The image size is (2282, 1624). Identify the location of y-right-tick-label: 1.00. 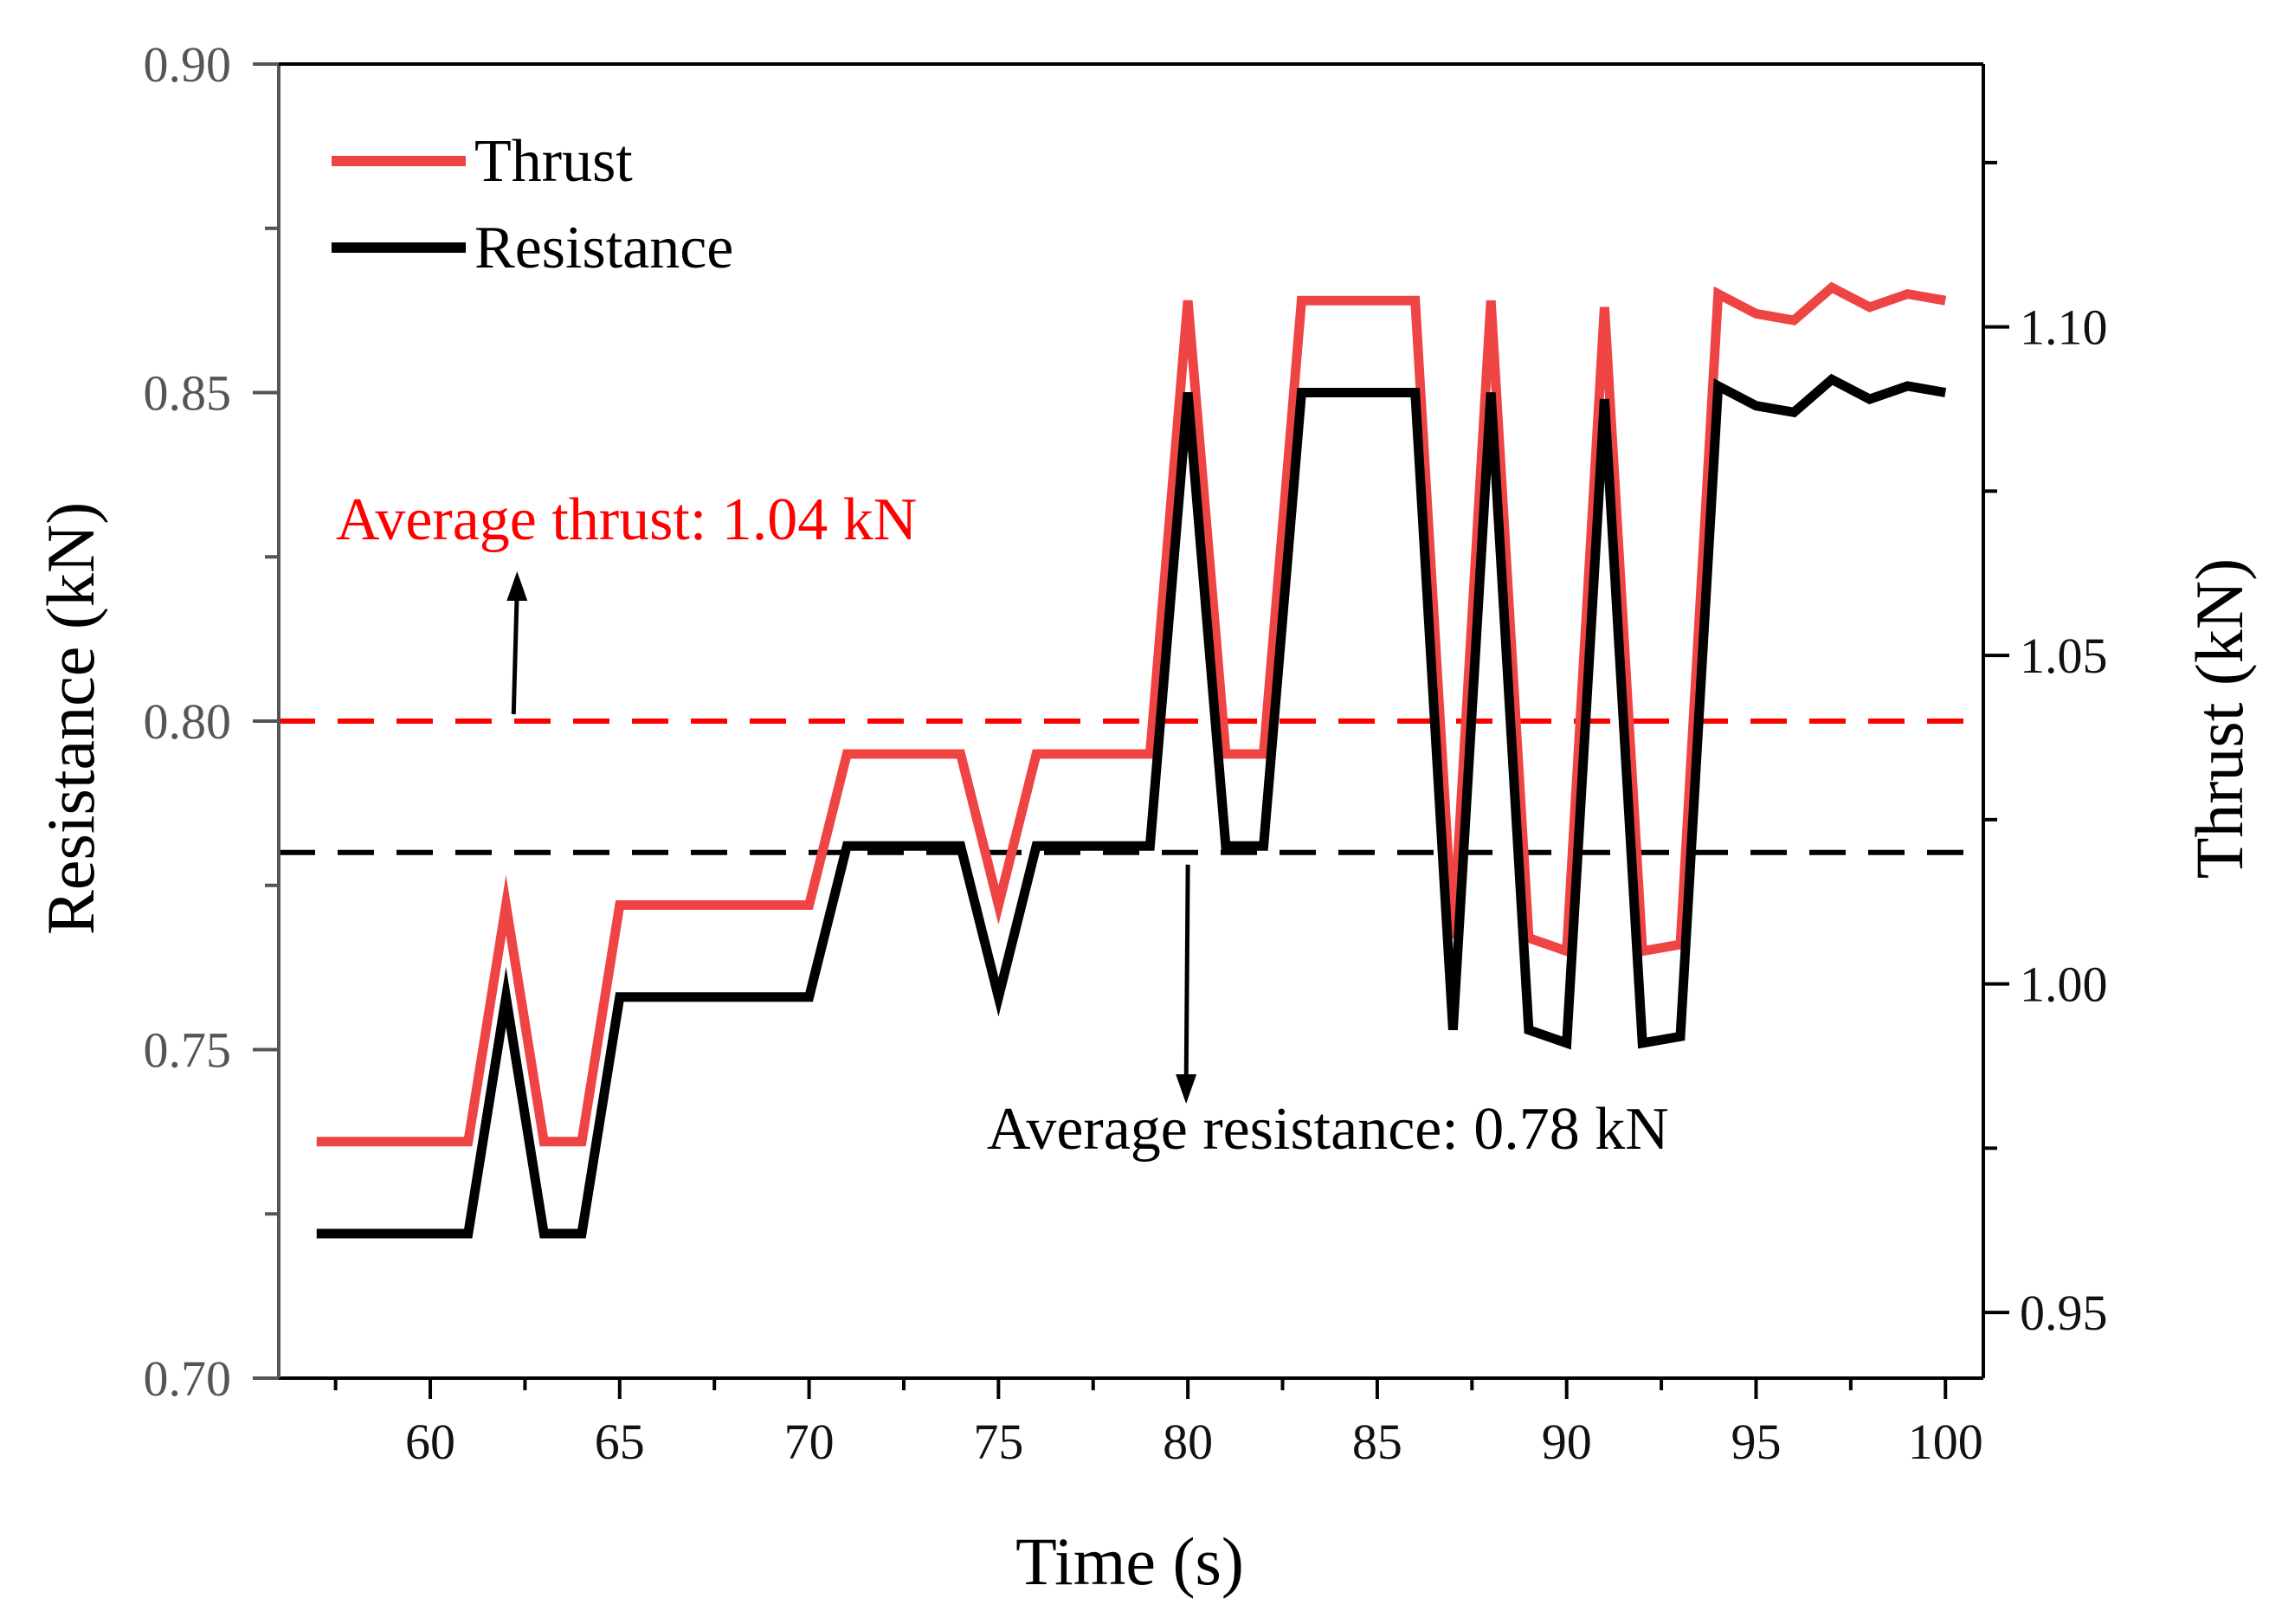
(2064, 985).